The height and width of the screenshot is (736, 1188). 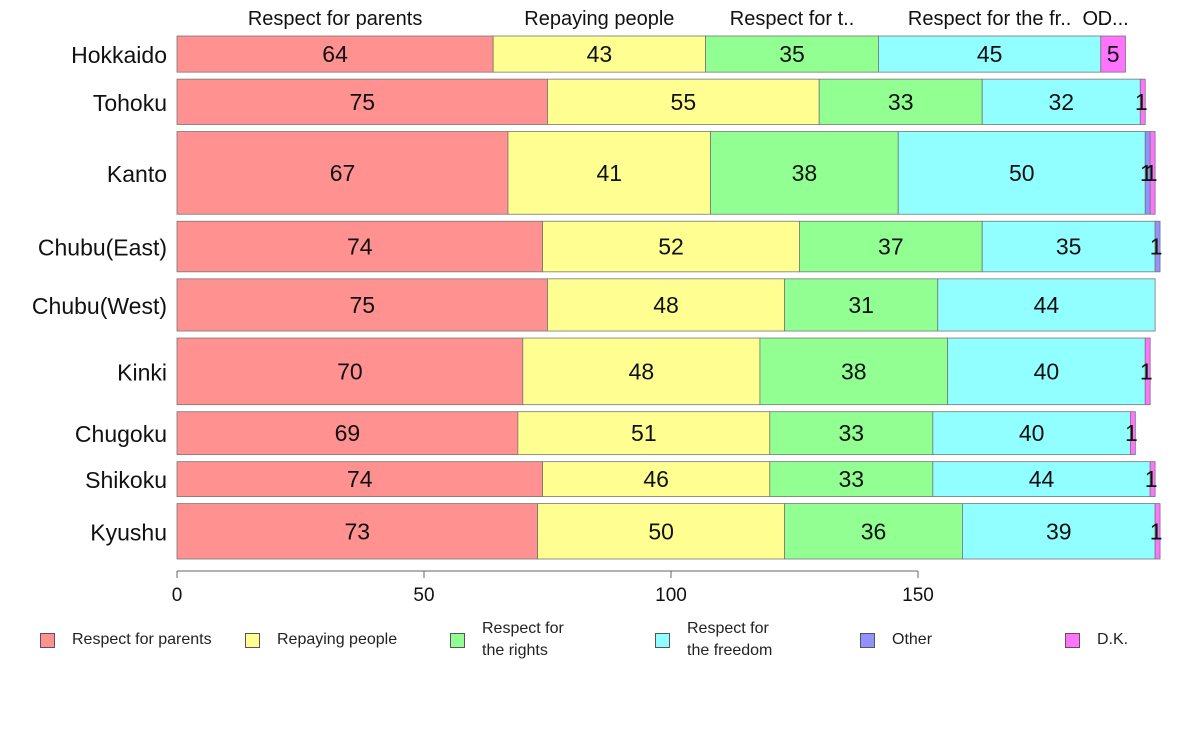 I want to click on data-label: 70, so click(x=350, y=371).